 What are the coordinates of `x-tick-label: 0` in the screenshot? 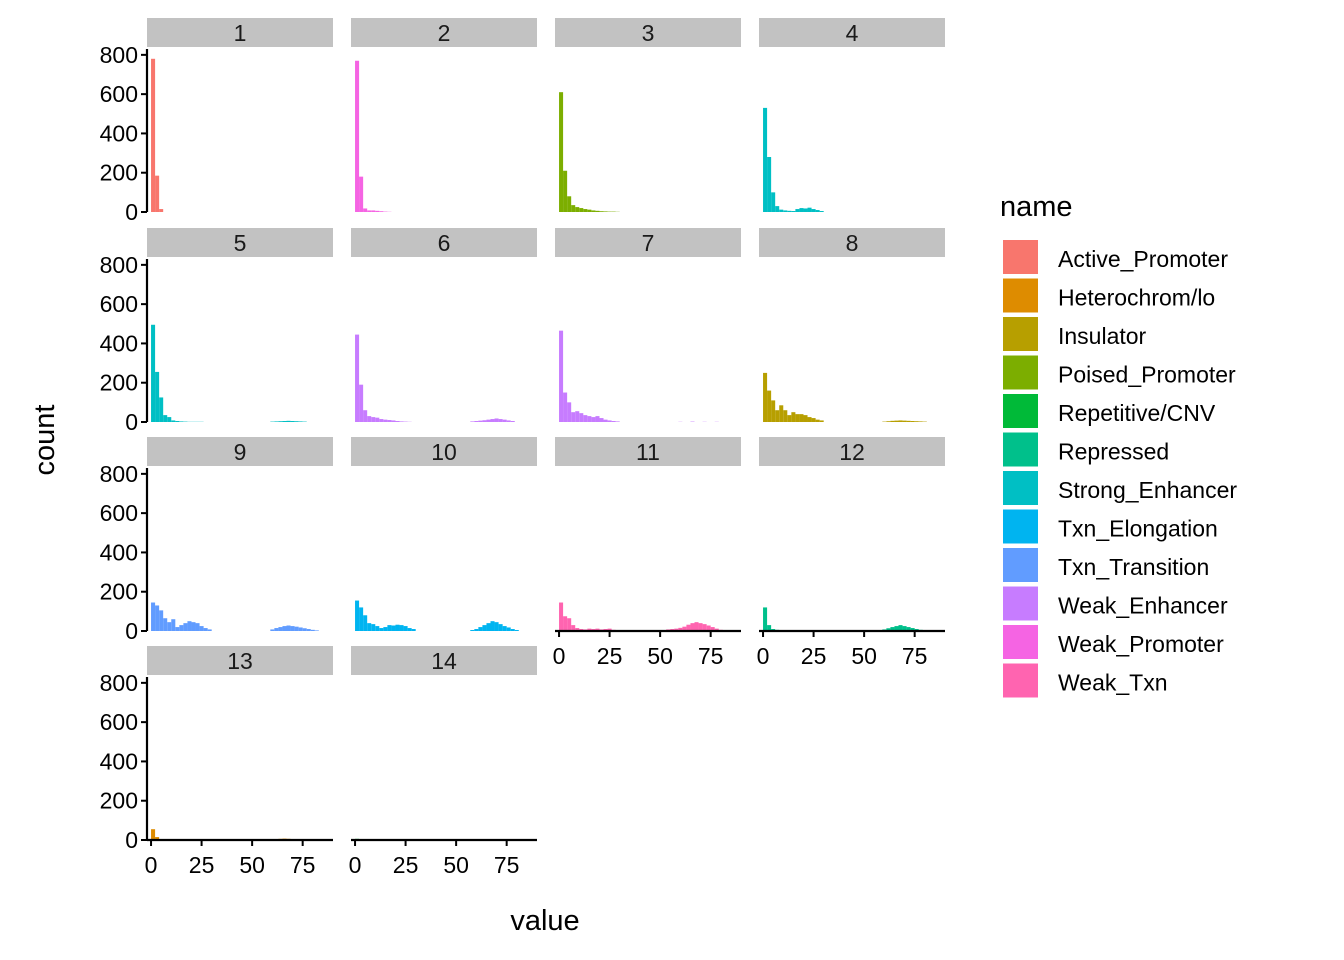 It's located at (559, 656).